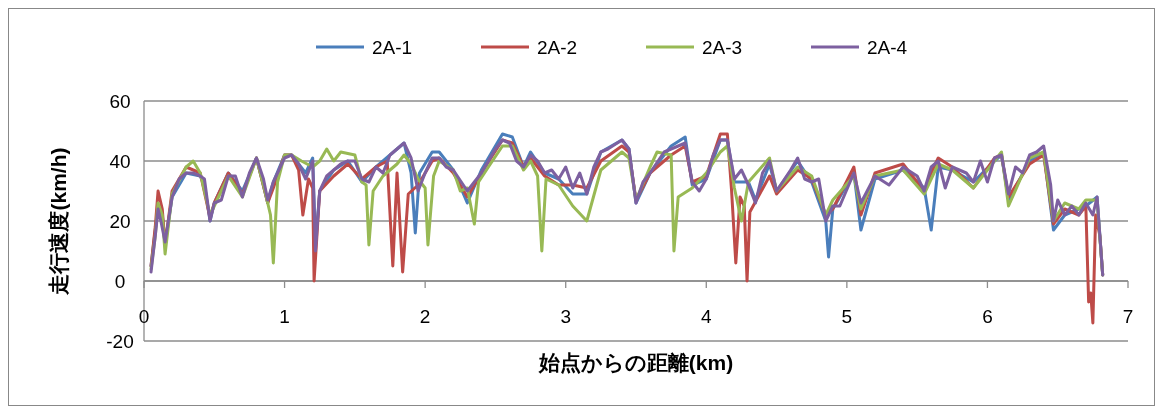 The height and width of the screenshot is (414, 1163). I want to click on x-tick-label: 1, so click(284, 316).